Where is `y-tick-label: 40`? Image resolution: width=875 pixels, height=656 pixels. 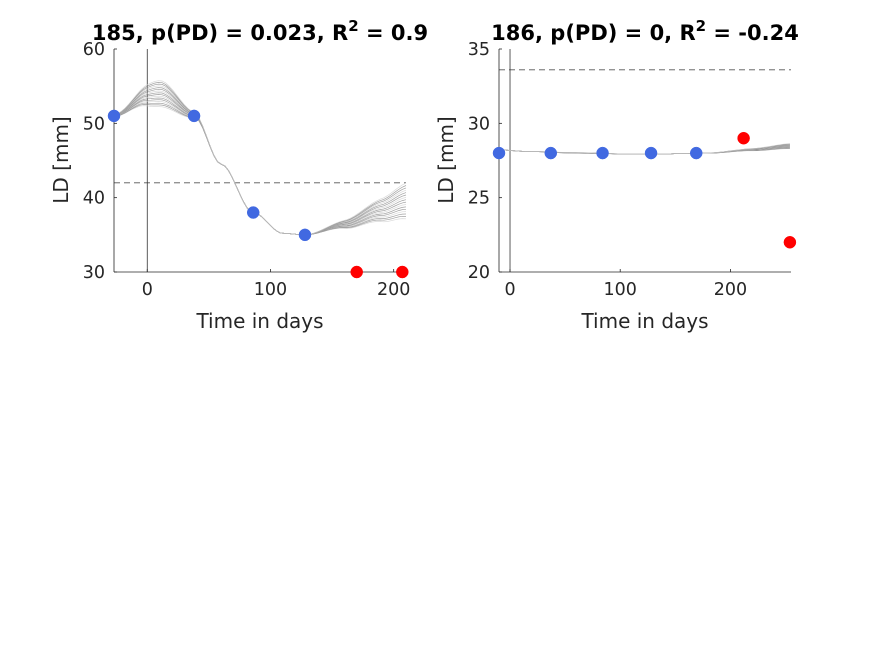 y-tick-label: 40 is located at coordinates (94, 199).